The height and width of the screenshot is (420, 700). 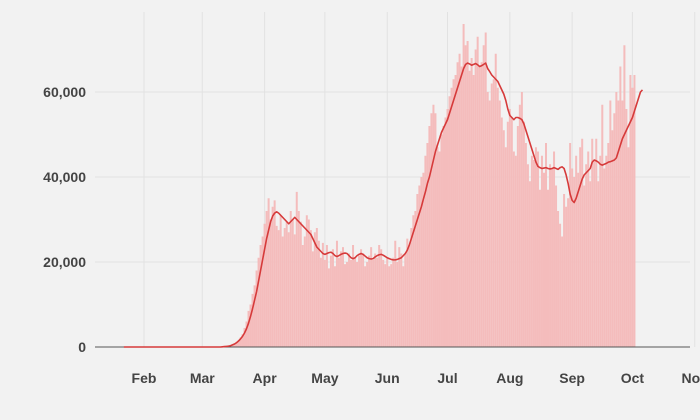 What do you see at coordinates (202, 378) in the screenshot?
I see `x-tick-label: Mar` at bounding box center [202, 378].